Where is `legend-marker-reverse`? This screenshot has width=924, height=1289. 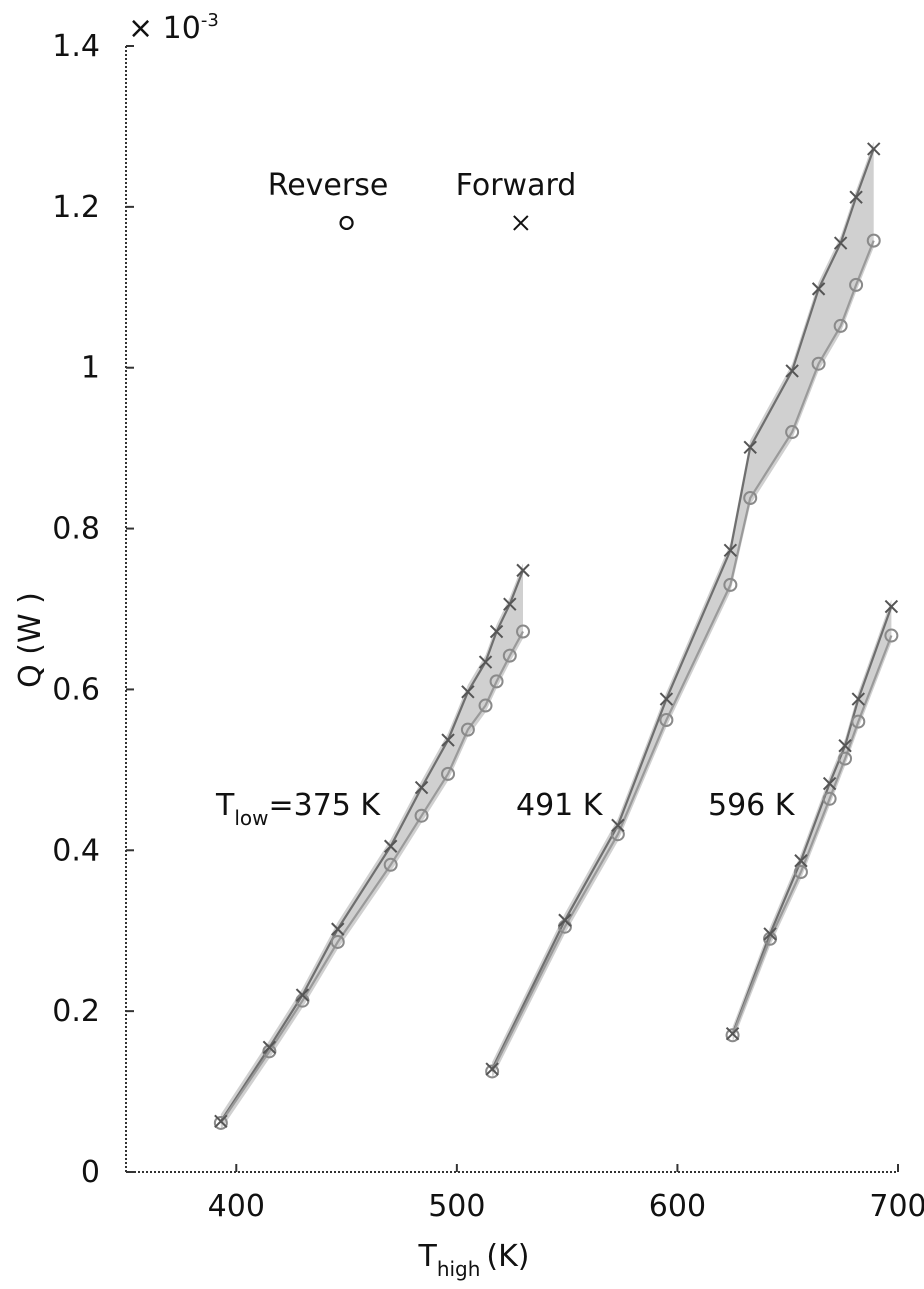
legend-marker-reverse is located at coordinates (346, 223).